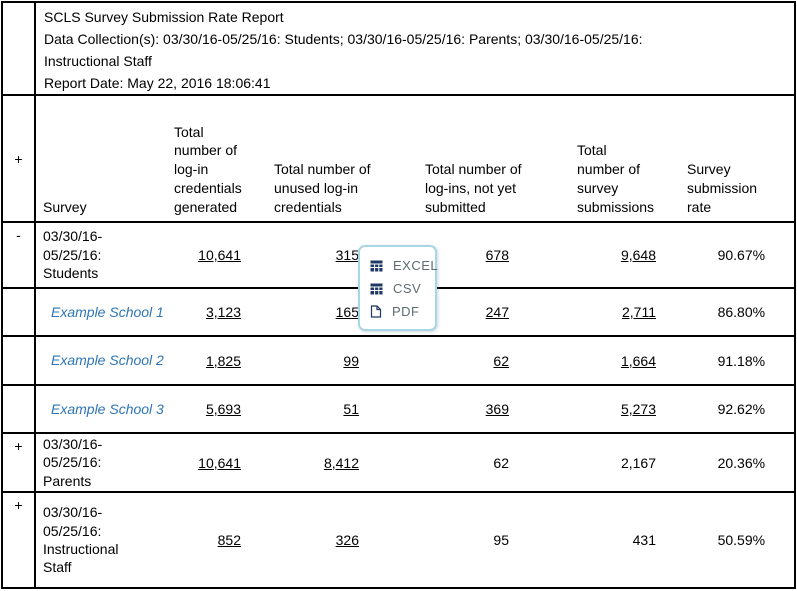 Image resolution: width=797 pixels, height=591 pixels. What do you see at coordinates (215, 361) in the screenshot?
I see `cell-credentials-generated: 1,825` at bounding box center [215, 361].